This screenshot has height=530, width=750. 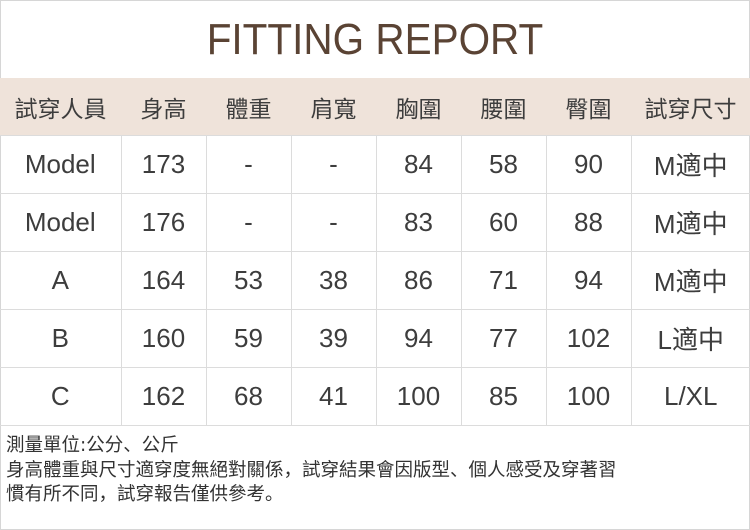 I want to click on table-cell: C, so click(x=61, y=396).